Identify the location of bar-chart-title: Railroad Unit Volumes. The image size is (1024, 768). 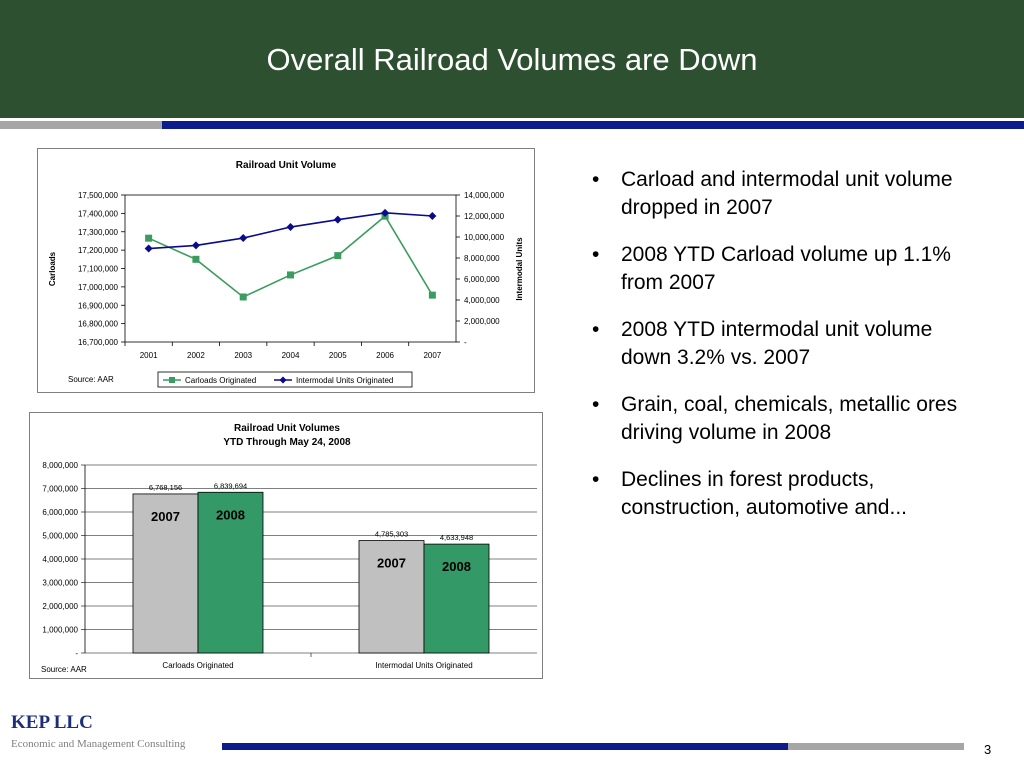
(287, 428).